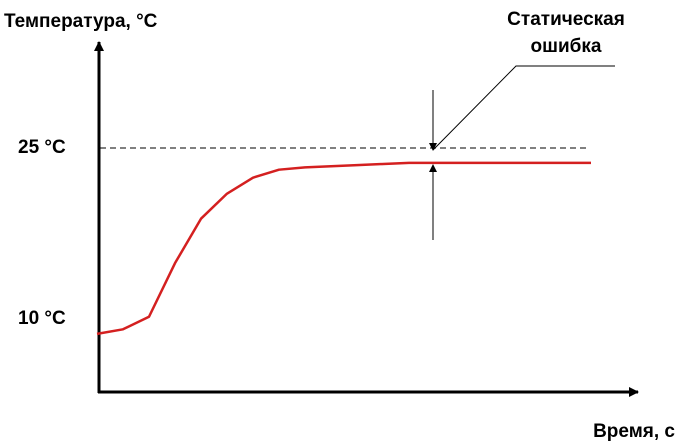  What do you see at coordinates (634, 431) in the screenshot?
I see `x-axis-label: Время, с` at bounding box center [634, 431].